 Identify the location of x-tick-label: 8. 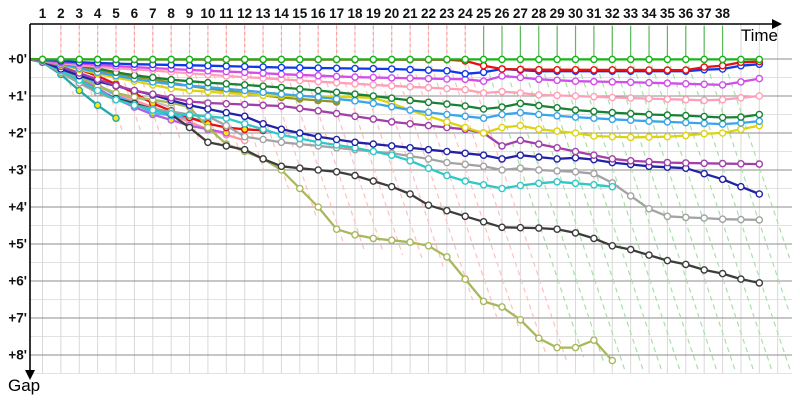
(171, 13).